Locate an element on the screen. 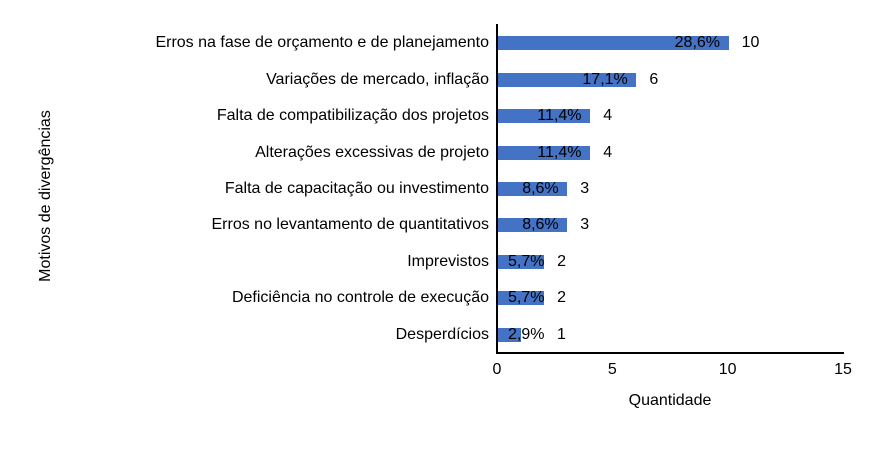 The width and height of the screenshot is (886, 472). category-label: Deficiência no controle de execução is located at coordinates (360, 298).